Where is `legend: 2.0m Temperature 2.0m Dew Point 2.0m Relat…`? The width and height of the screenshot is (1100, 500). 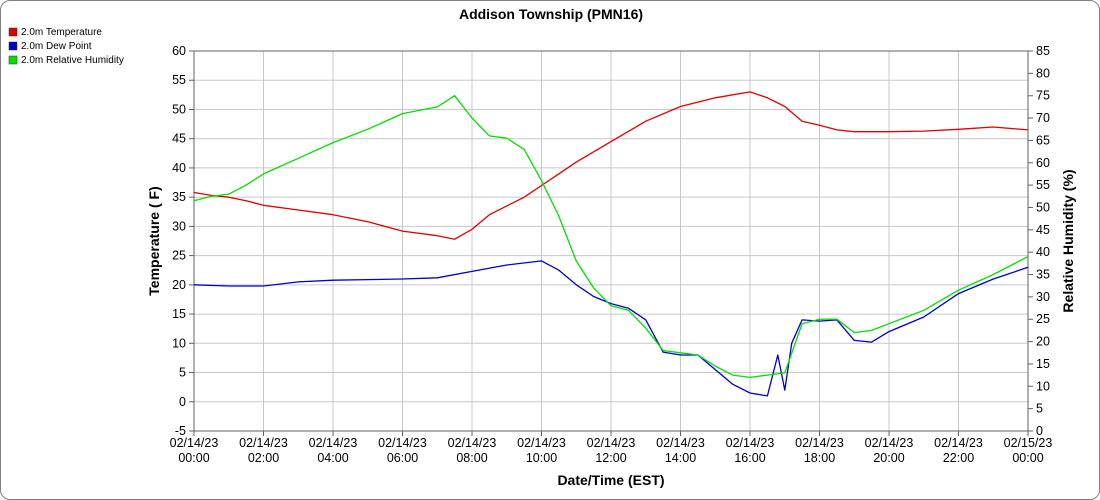
legend: 2.0m Temperature 2.0m Dew Point 2.0m Relat… is located at coordinates (66, 46).